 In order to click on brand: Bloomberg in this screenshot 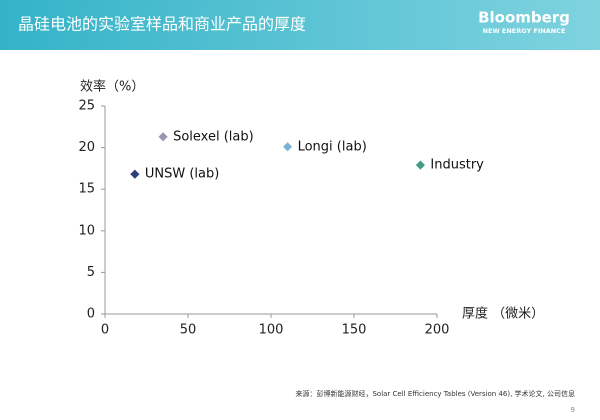, I will do `click(524, 18)`.